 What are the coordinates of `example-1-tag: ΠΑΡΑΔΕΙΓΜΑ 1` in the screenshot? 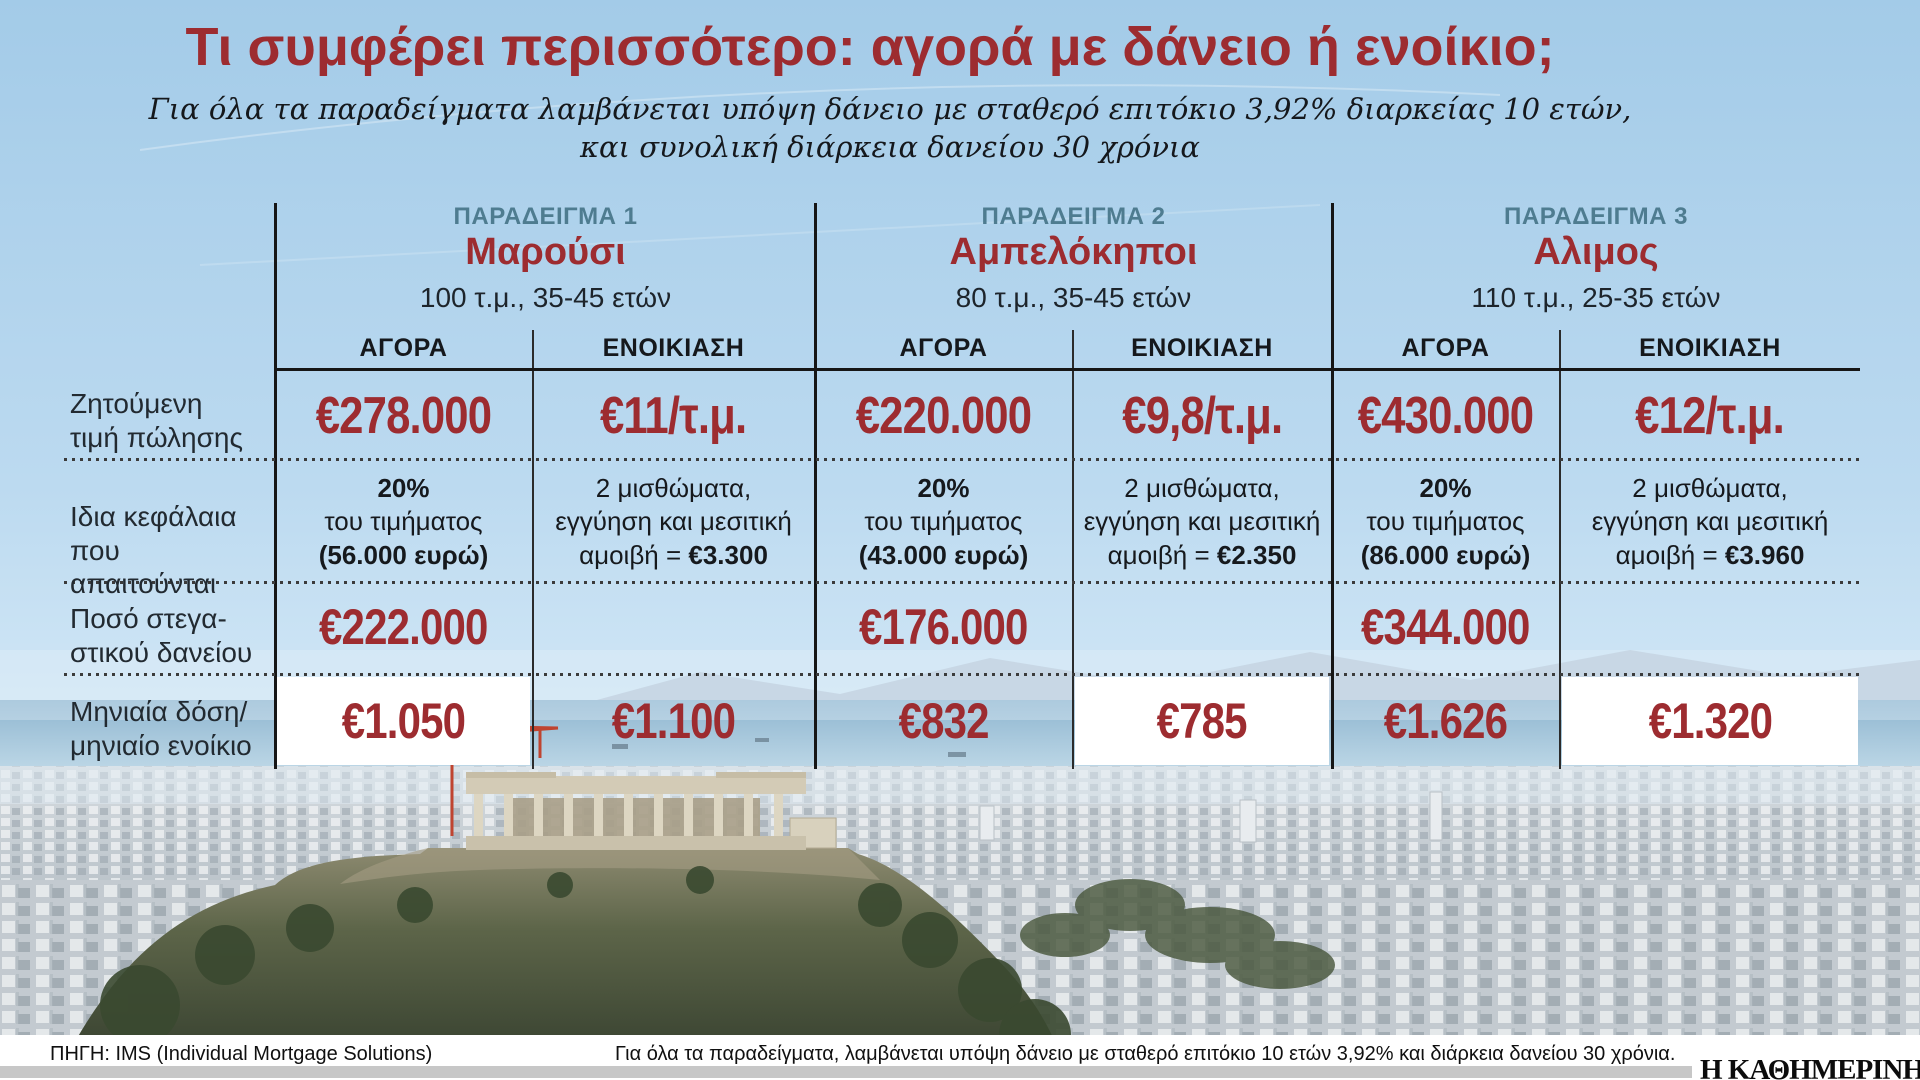 It's located at (545, 216).